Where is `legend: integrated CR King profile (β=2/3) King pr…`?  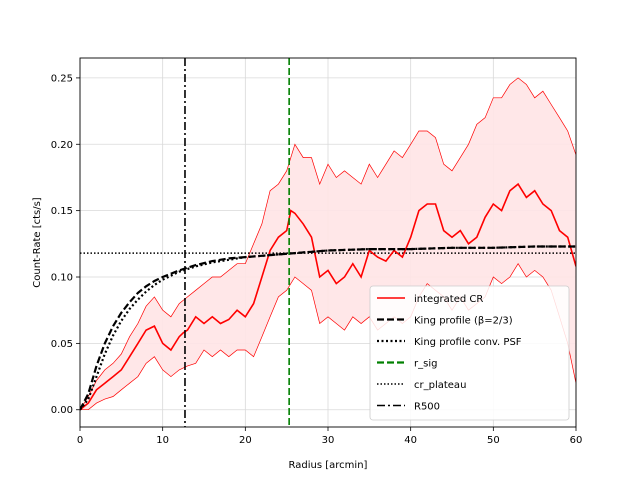
legend: integrated CR King profile (β=2/3) King pr… is located at coordinates (469, 353).